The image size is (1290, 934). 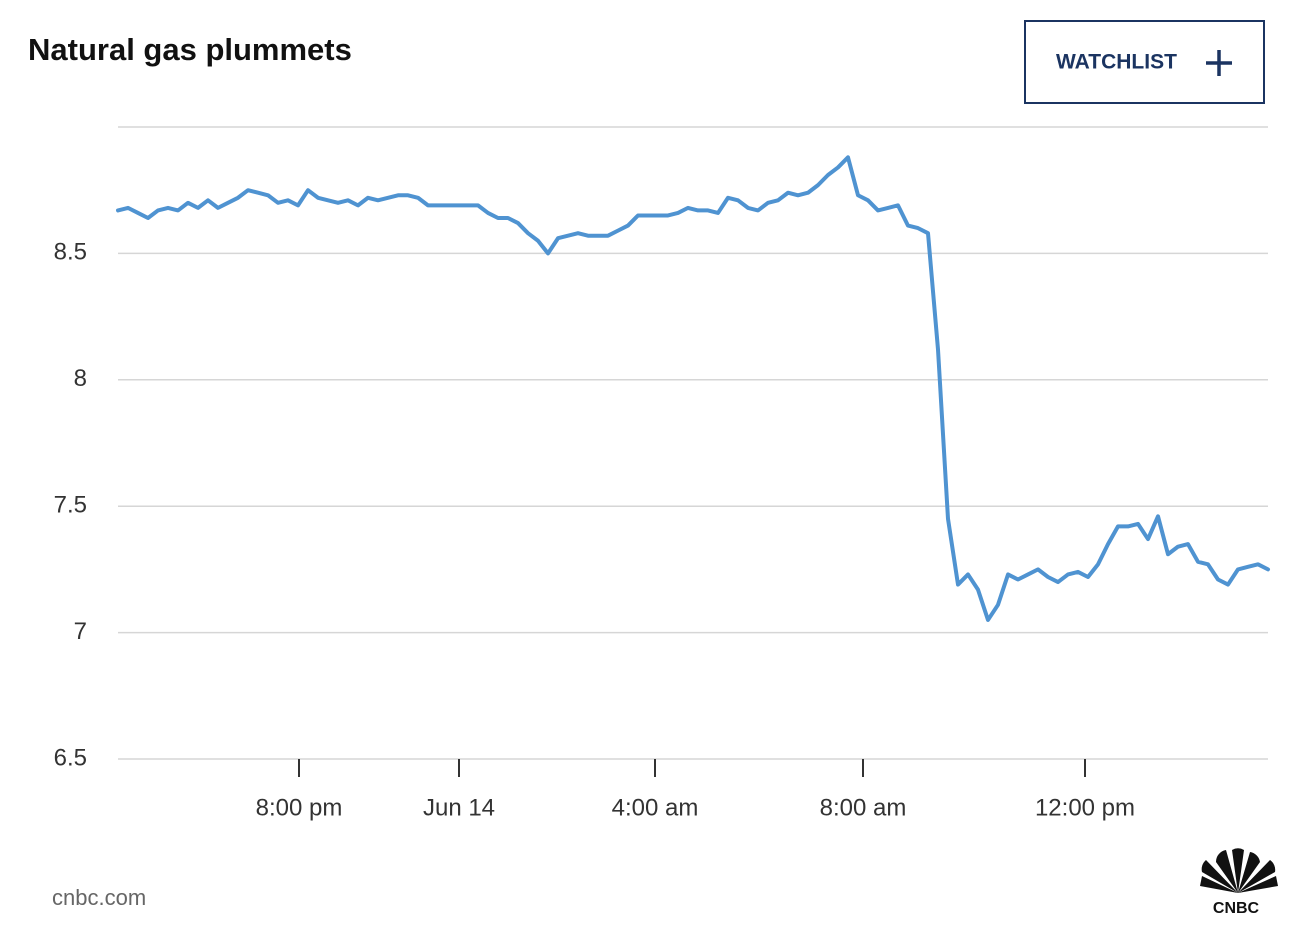 I want to click on x-tick-label: 8:00 pm, so click(x=299, y=807).